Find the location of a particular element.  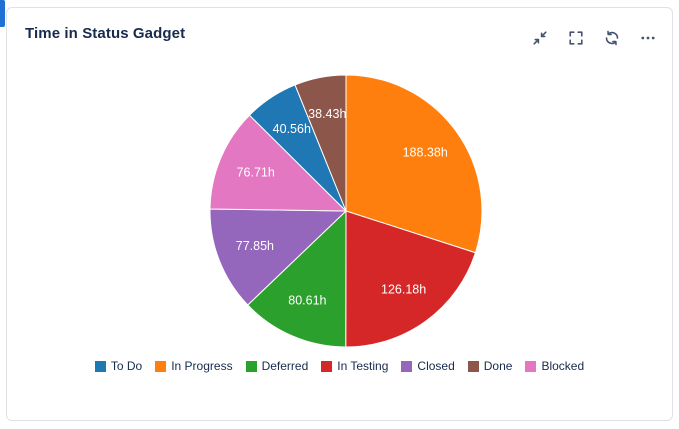

legend-item-in-testing: In Testing is located at coordinates (354, 366).